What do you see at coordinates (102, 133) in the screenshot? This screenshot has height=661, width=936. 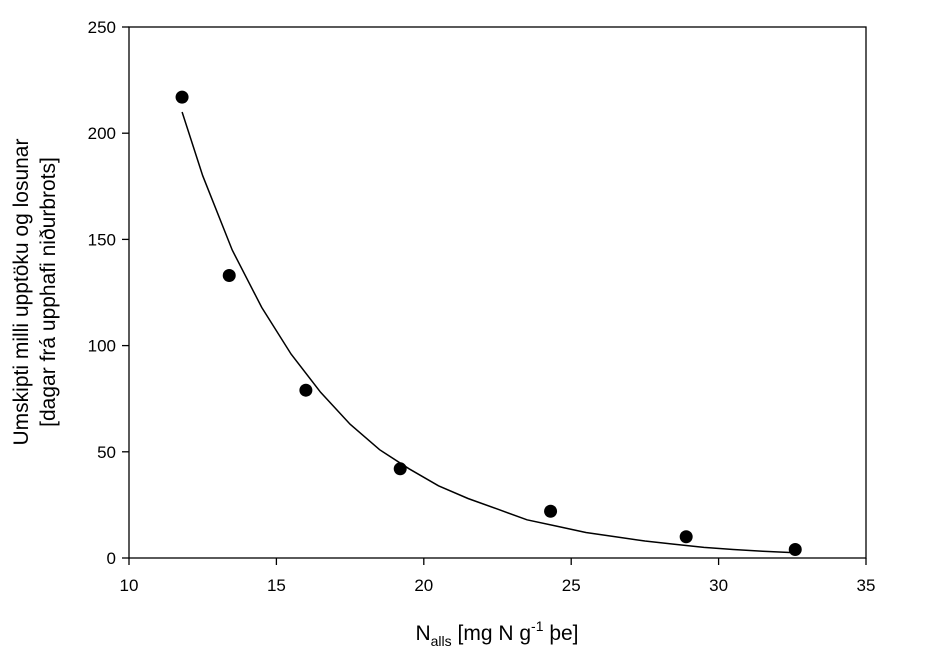 I see `y-tick-label: 200` at bounding box center [102, 133].